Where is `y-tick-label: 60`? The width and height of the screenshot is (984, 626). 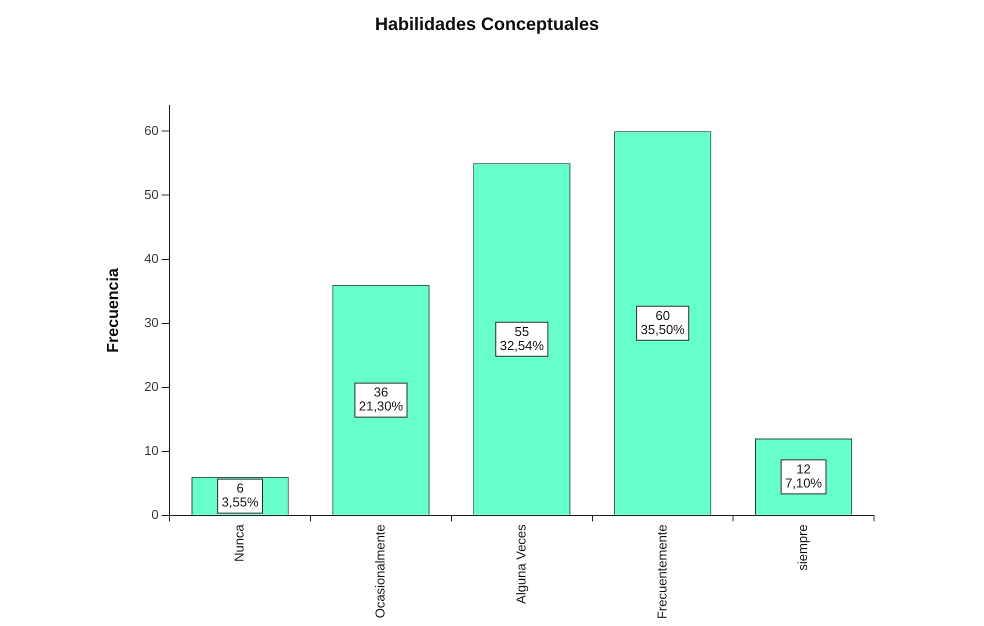 y-tick-label: 60 is located at coordinates (151, 130).